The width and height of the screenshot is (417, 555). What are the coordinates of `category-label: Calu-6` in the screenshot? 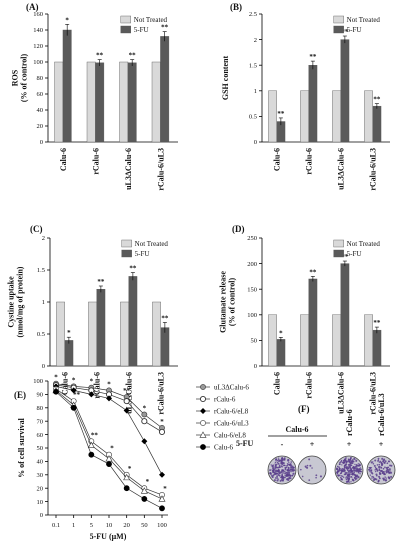 It's located at (277, 383).